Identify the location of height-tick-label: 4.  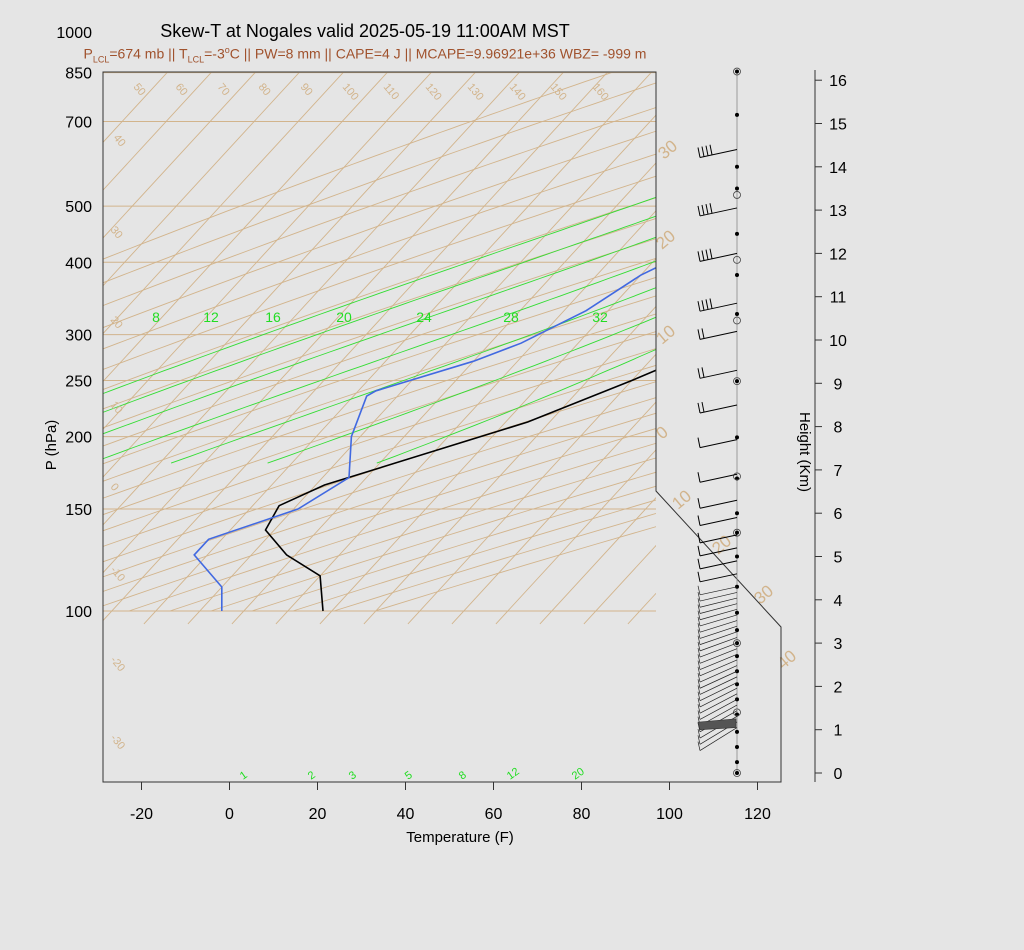
(838, 601).